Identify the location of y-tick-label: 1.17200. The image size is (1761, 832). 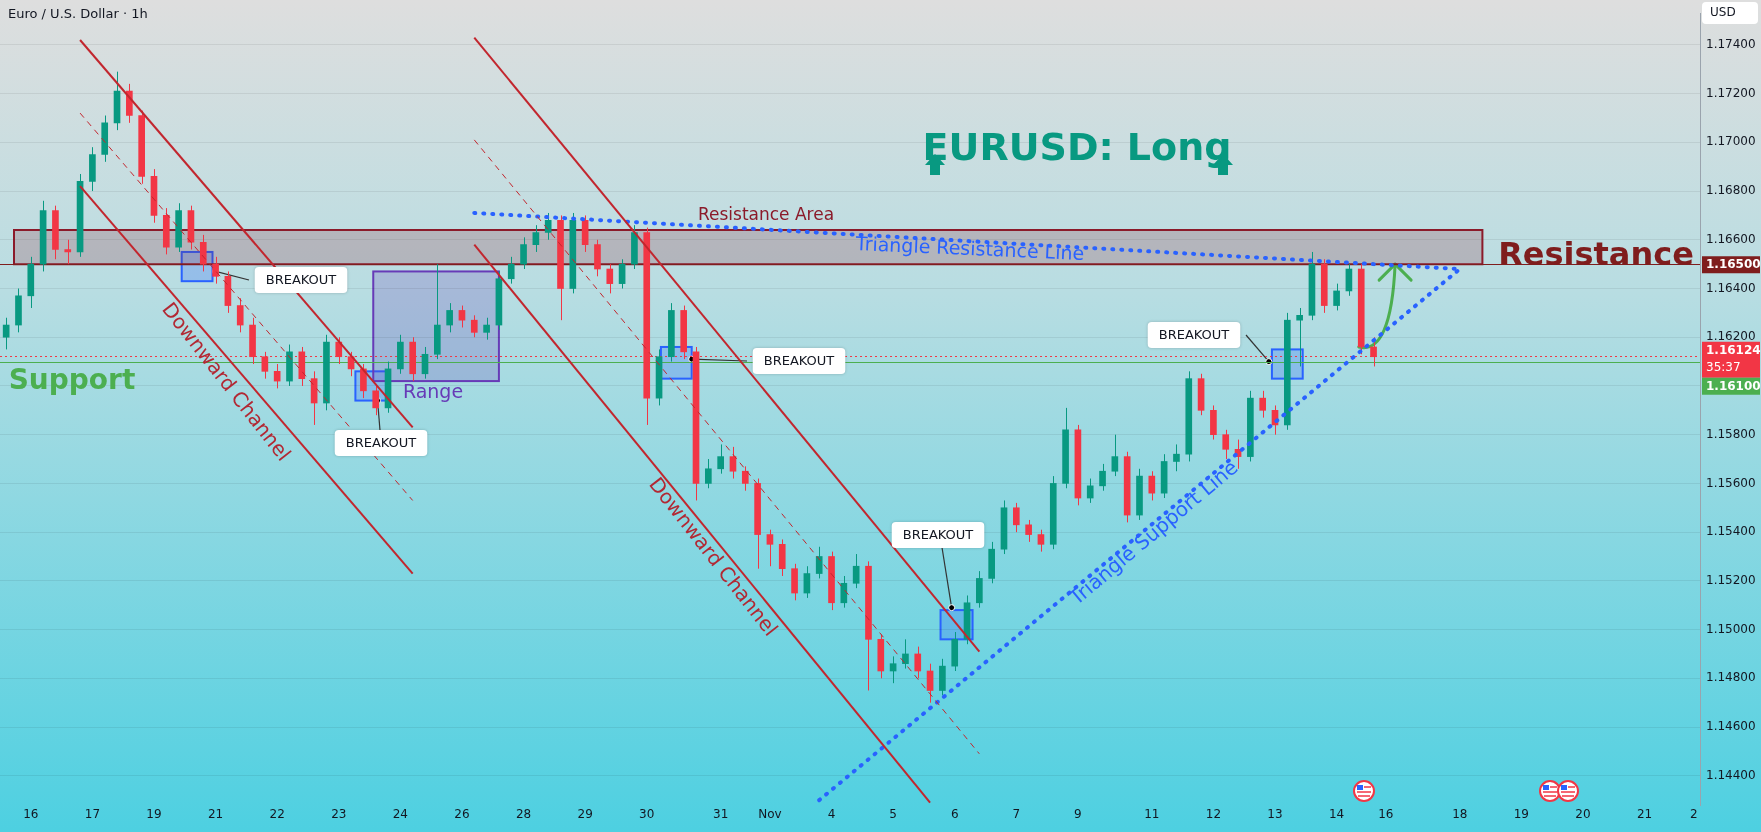
(1731, 92).